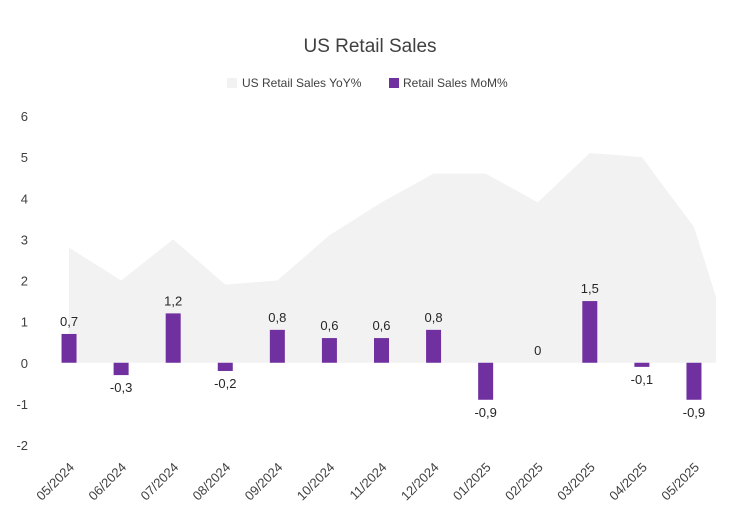 Image resolution: width=733 pixels, height=529 pixels. Describe the element at coordinates (576, 482) in the screenshot. I see `x-tick-03/2025: 03/2025` at that location.